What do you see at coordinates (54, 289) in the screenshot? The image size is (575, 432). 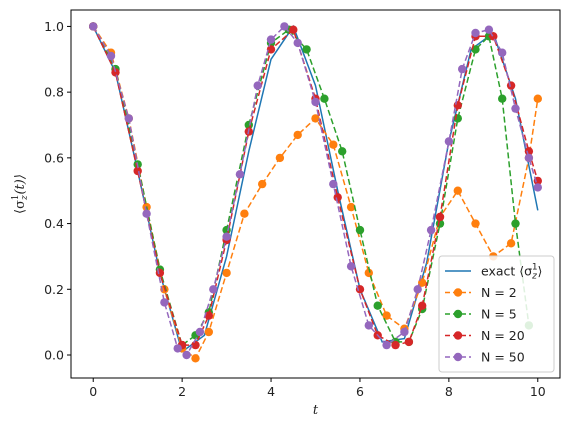 I see `y-tick-label: 0.2` at bounding box center [54, 289].